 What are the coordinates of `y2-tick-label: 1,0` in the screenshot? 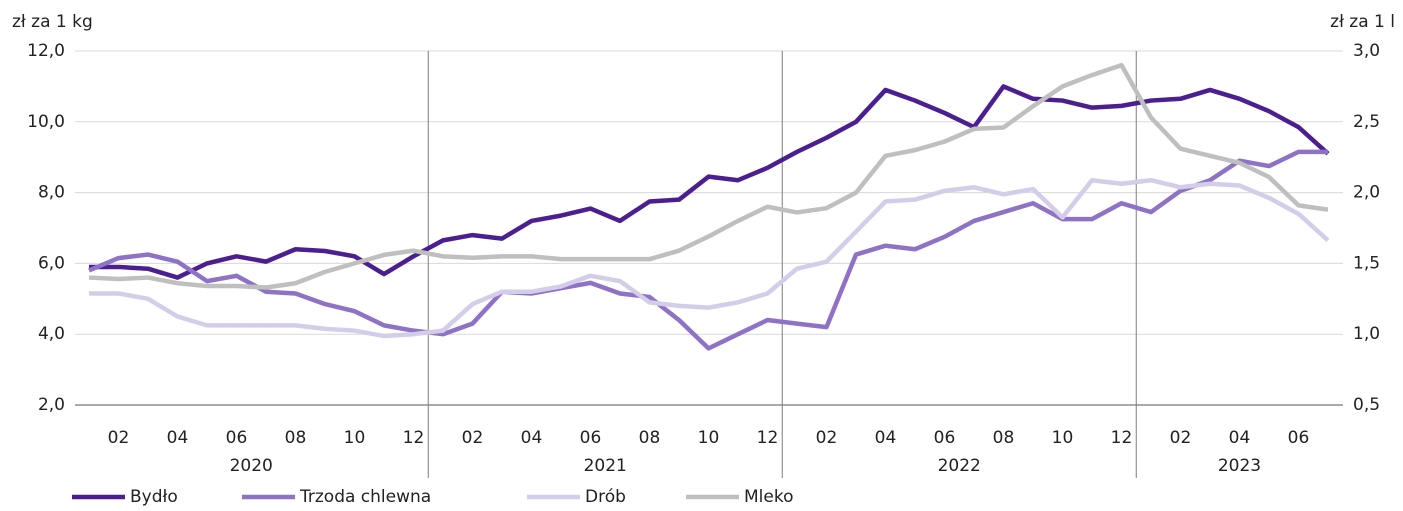 It's located at (1366, 334).